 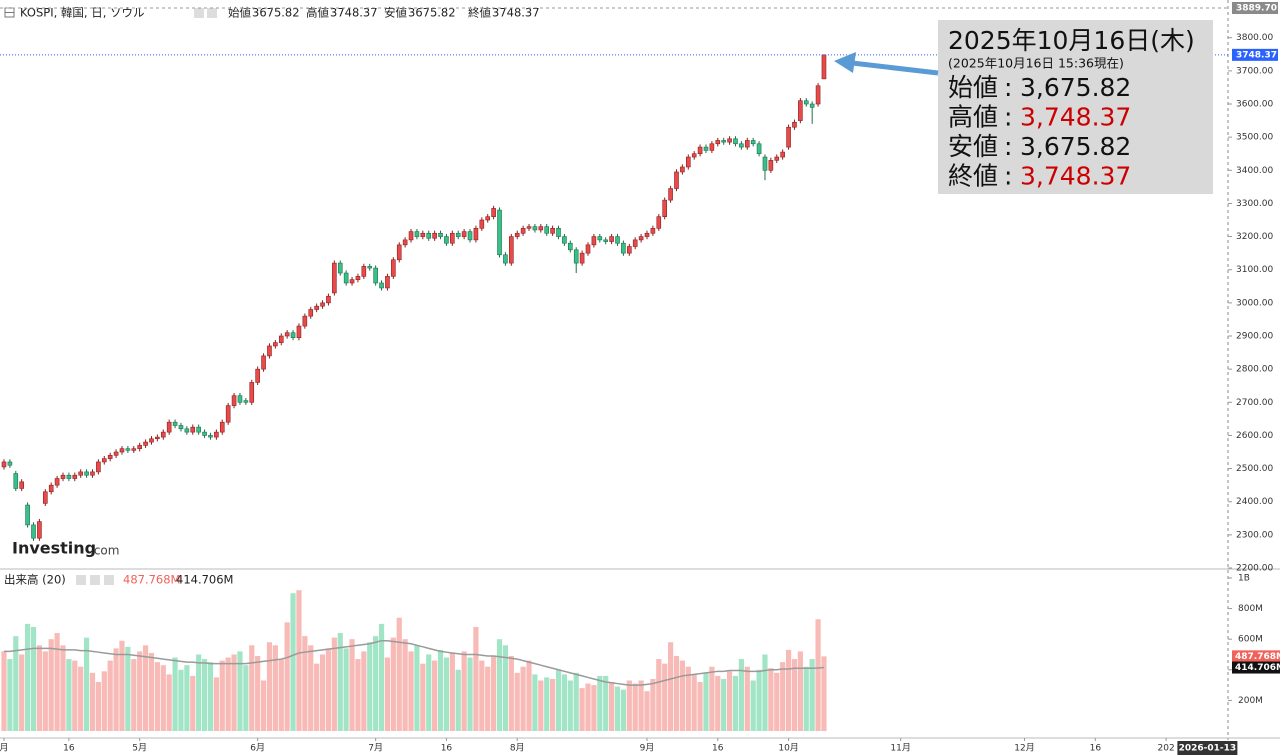 I want to click on x-tick-label: 9月, so click(x=647, y=748).